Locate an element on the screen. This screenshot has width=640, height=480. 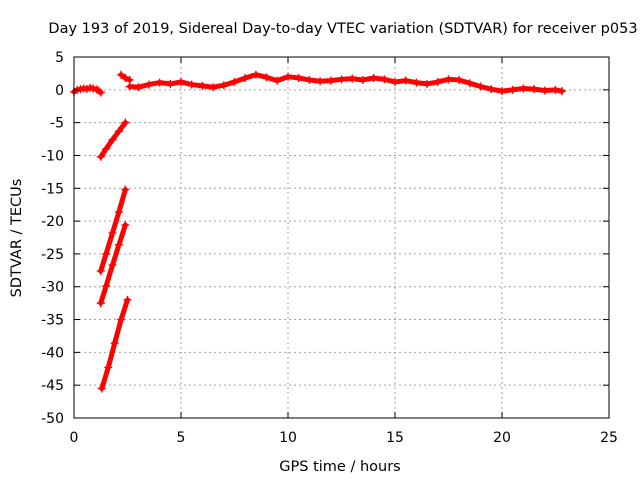
y-tick-label: 5 is located at coordinates (59, 58).